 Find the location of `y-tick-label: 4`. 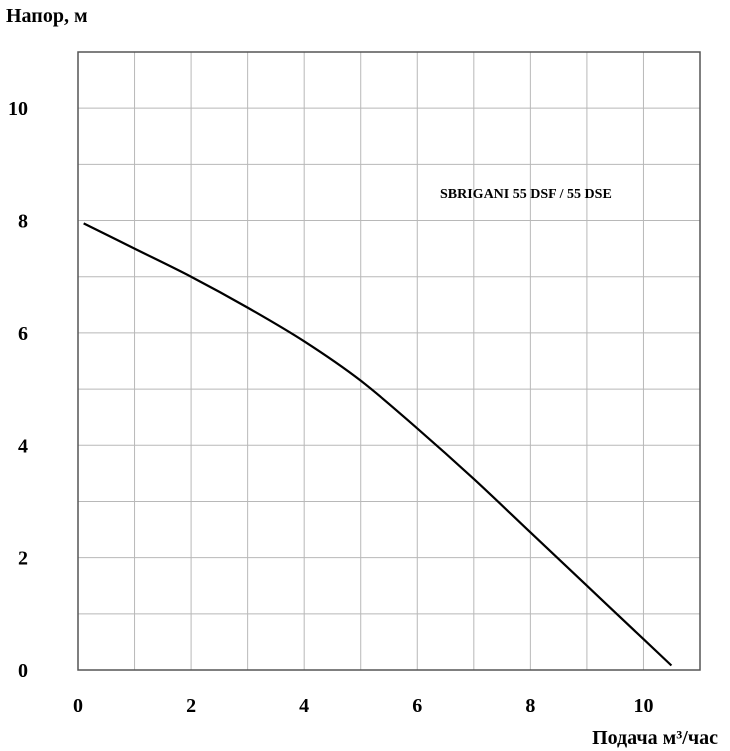

y-tick-label: 4 is located at coordinates (23, 446).